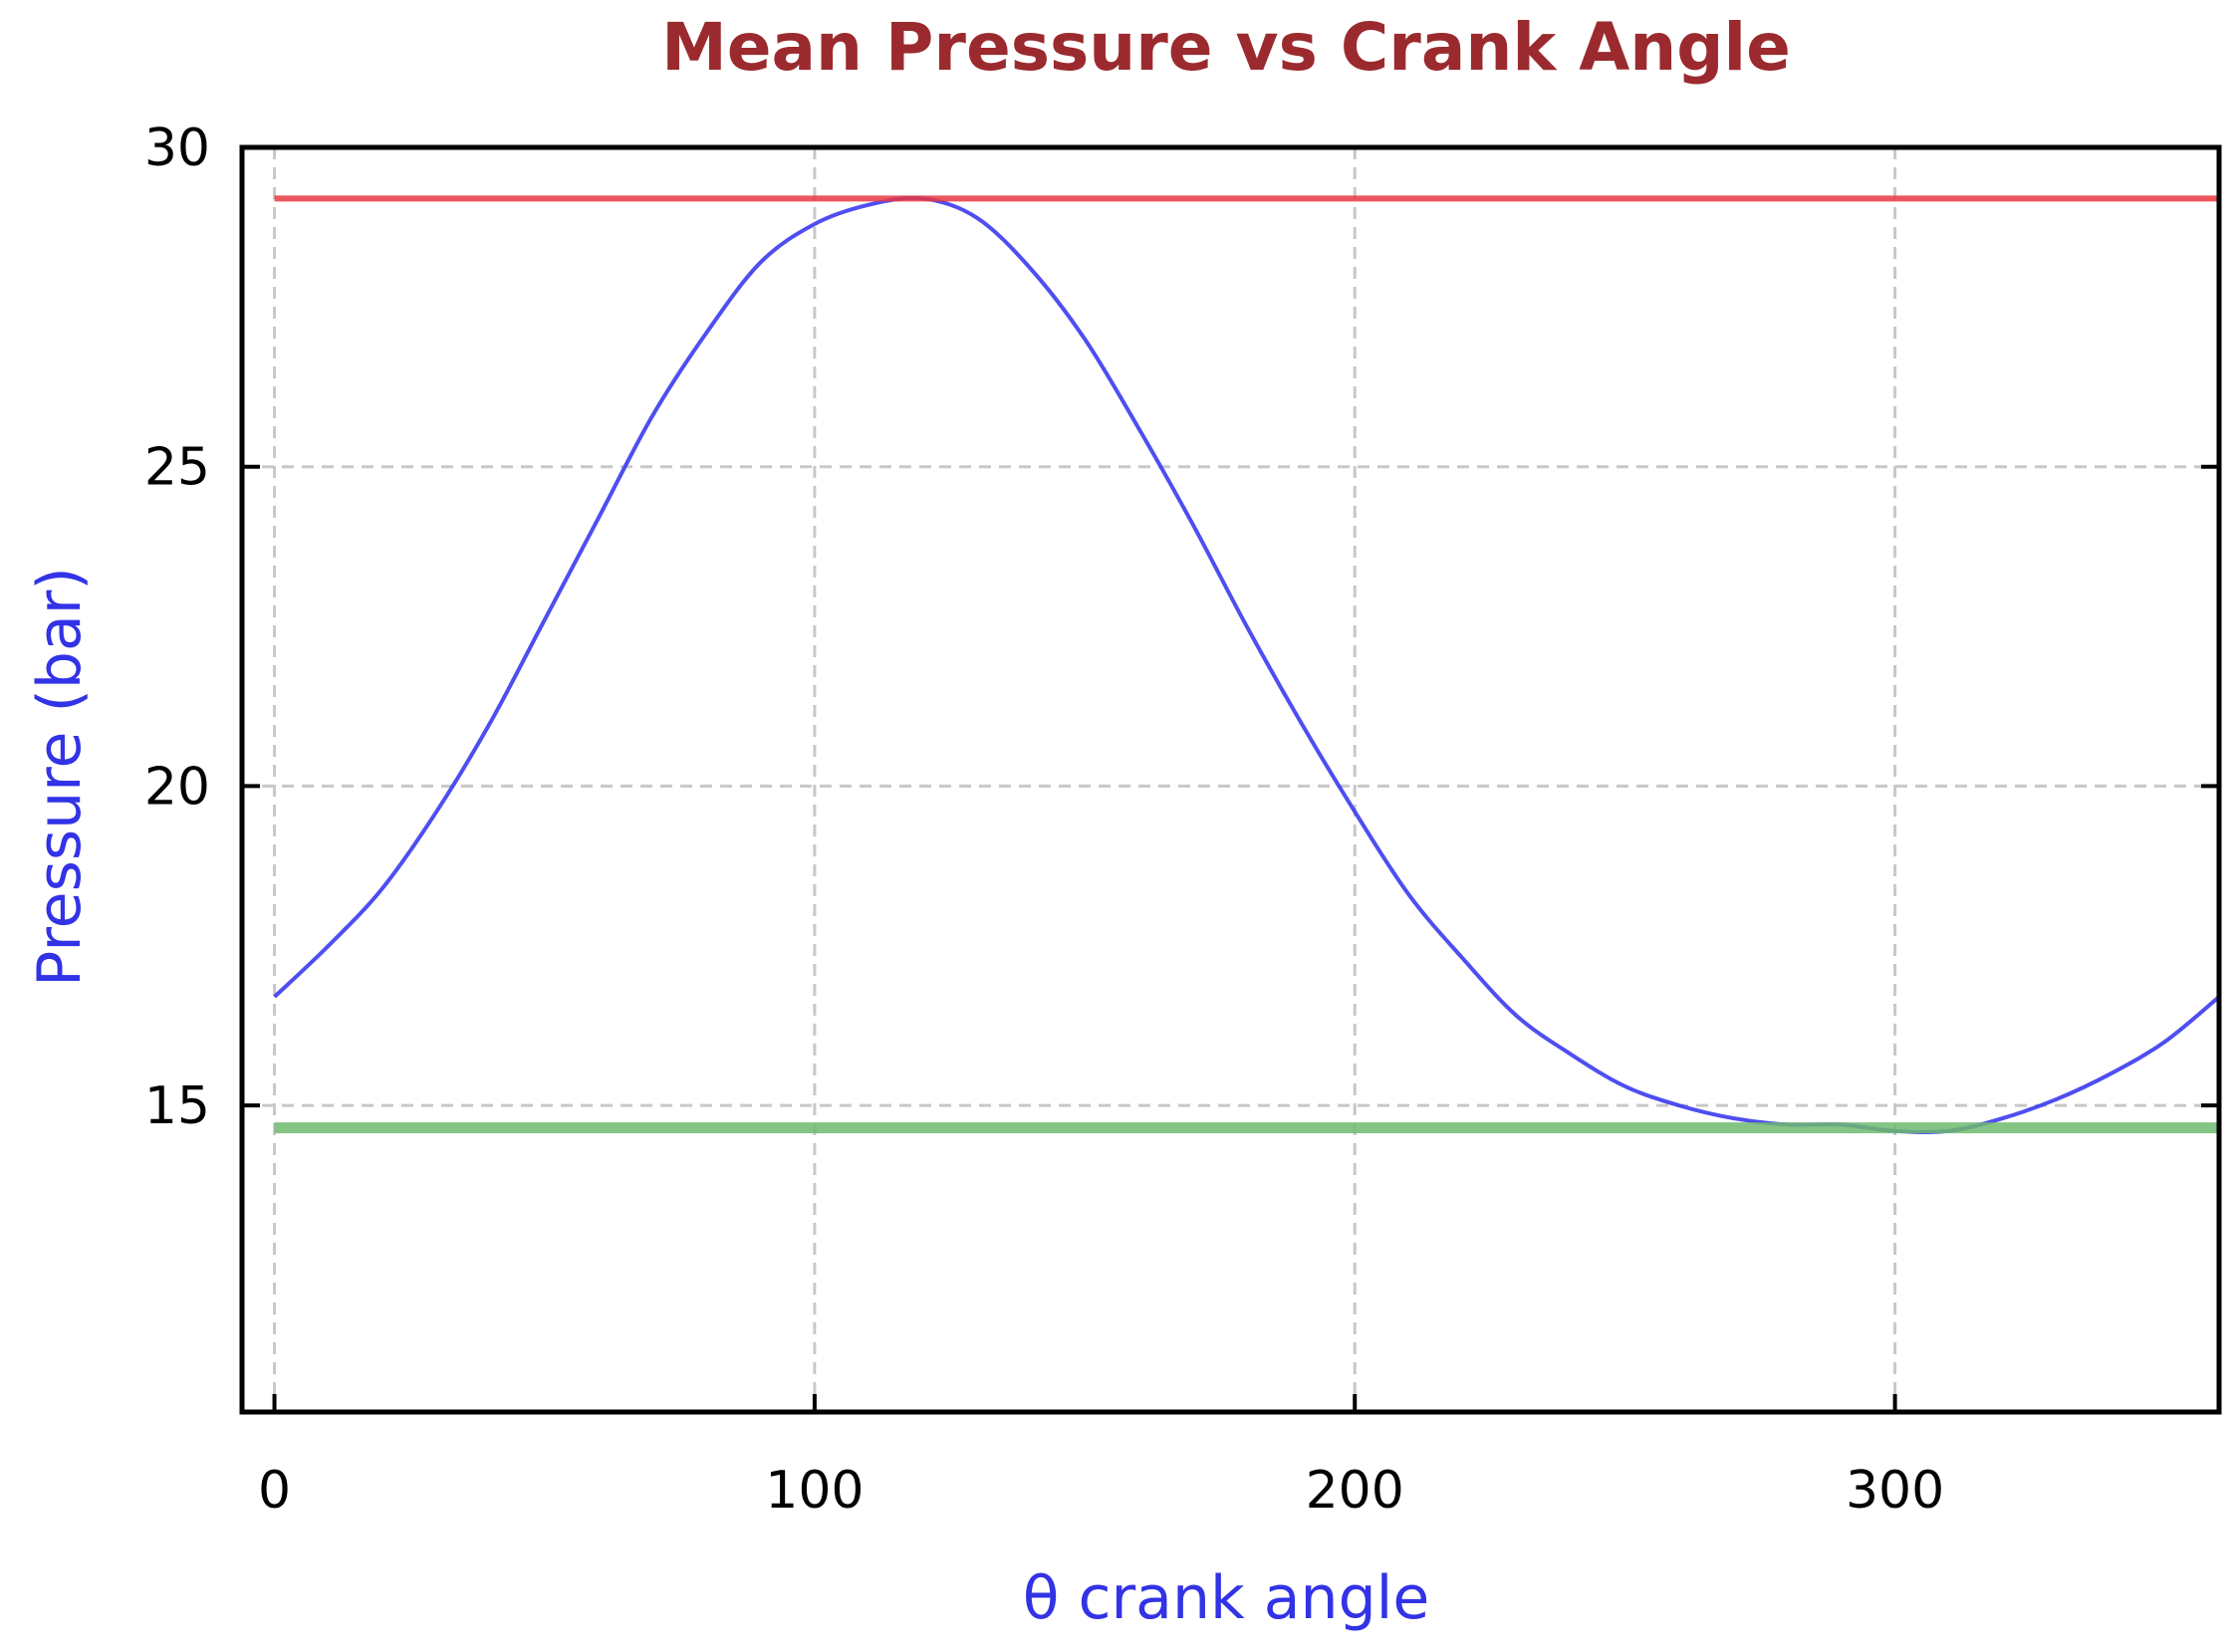 The width and height of the screenshot is (2239, 1652). Describe the element at coordinates (1355, 1491) in the screenshot. I see `x-tick-label: 200` at that location.